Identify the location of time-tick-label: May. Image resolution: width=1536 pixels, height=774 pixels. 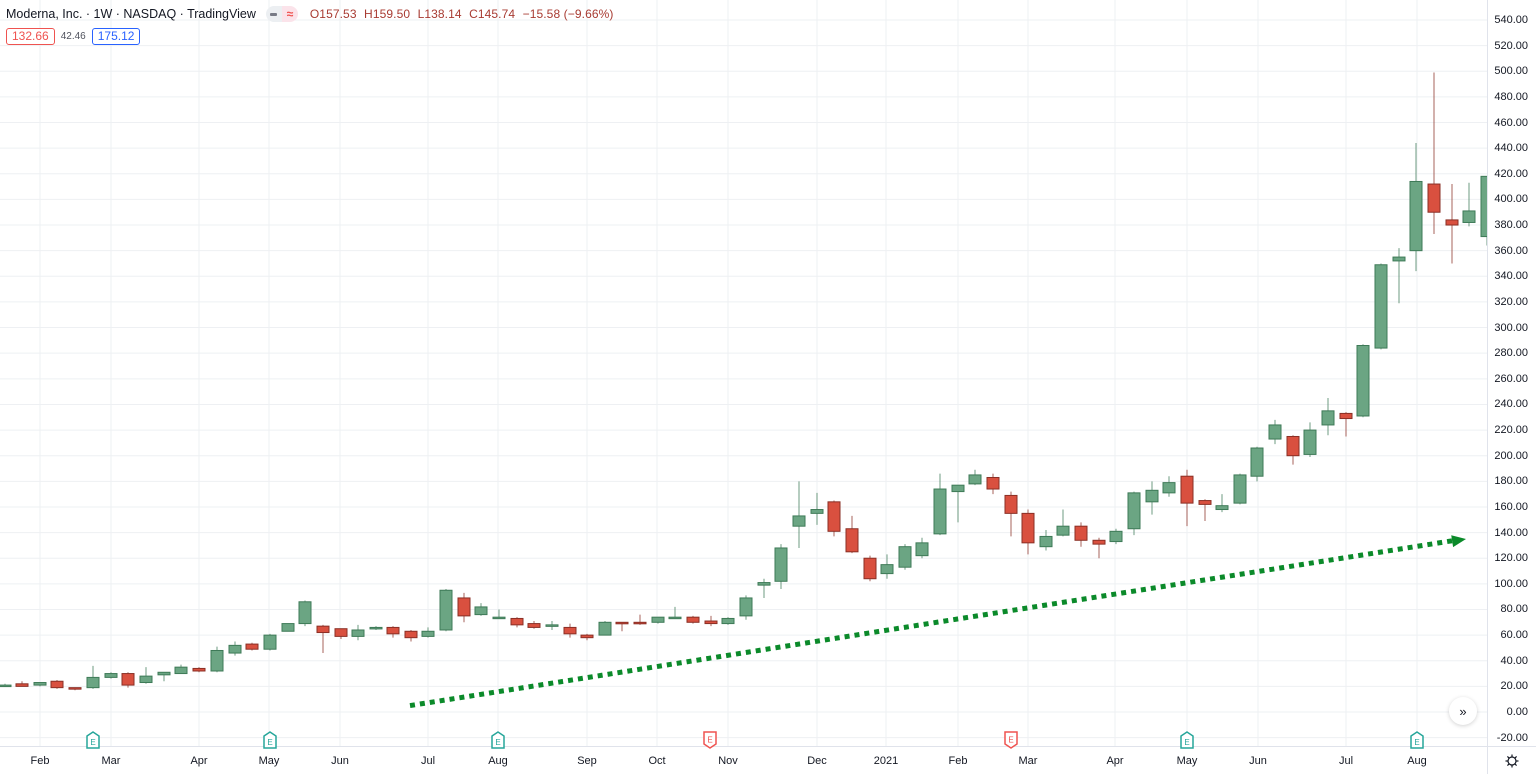
(1187, 761).